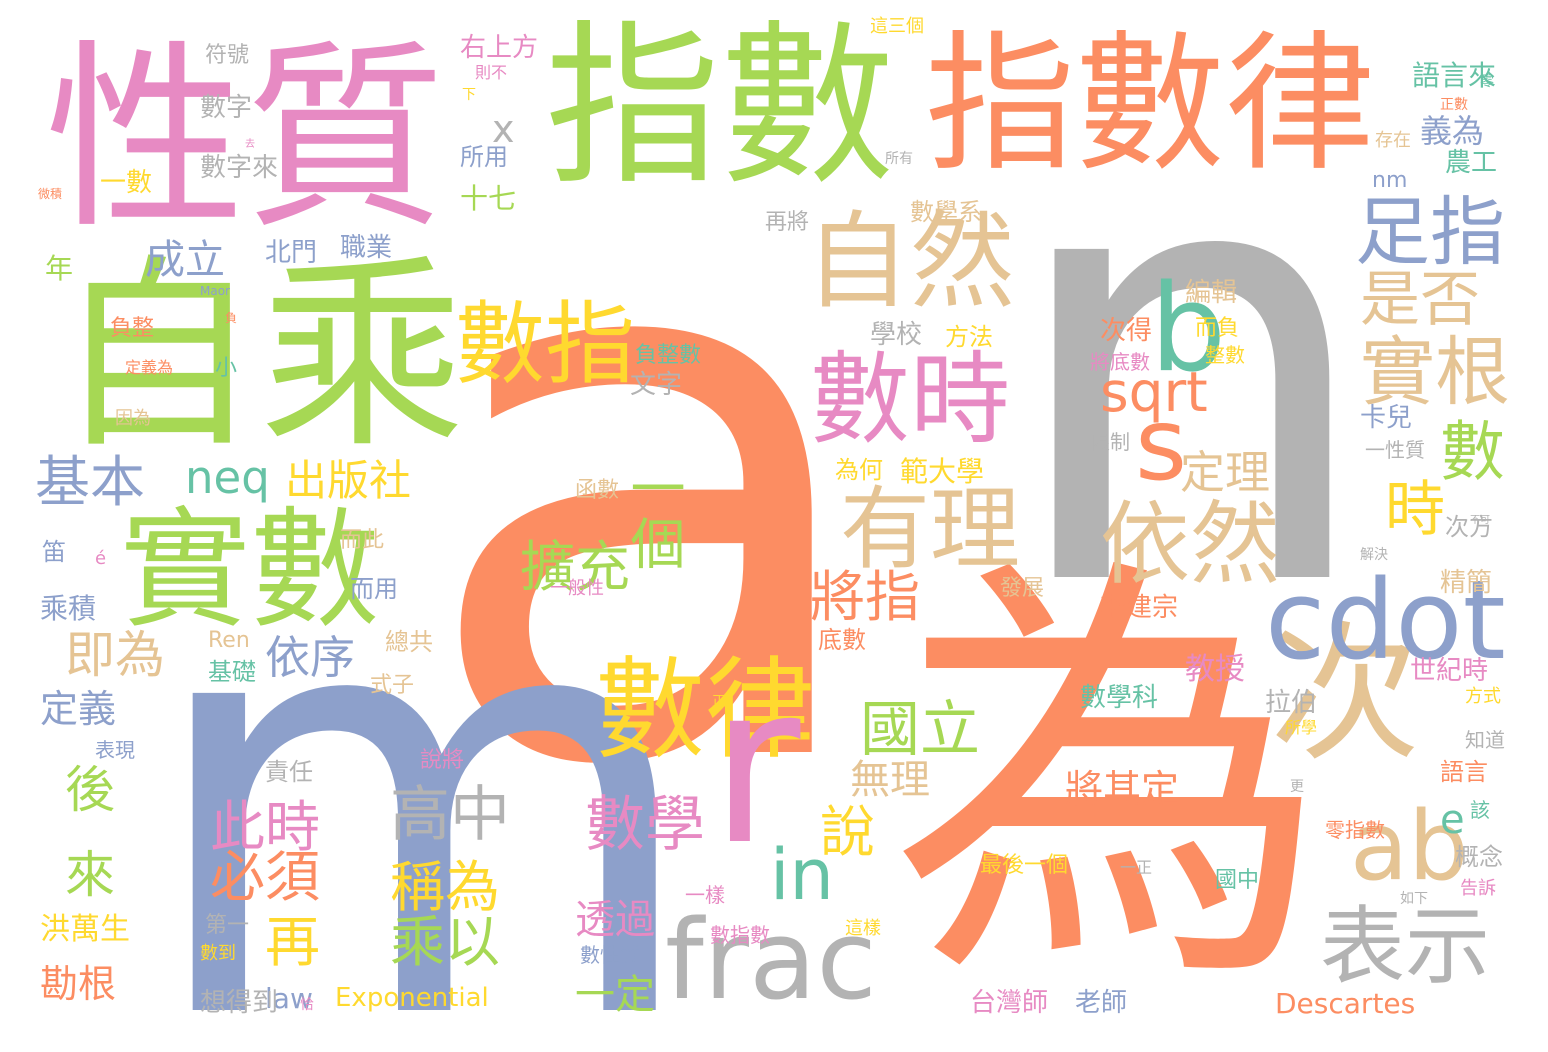 The height and width of the screenshot is (1052, 1548). I want to click on word-wenzi: 文字, so click(656, 385).